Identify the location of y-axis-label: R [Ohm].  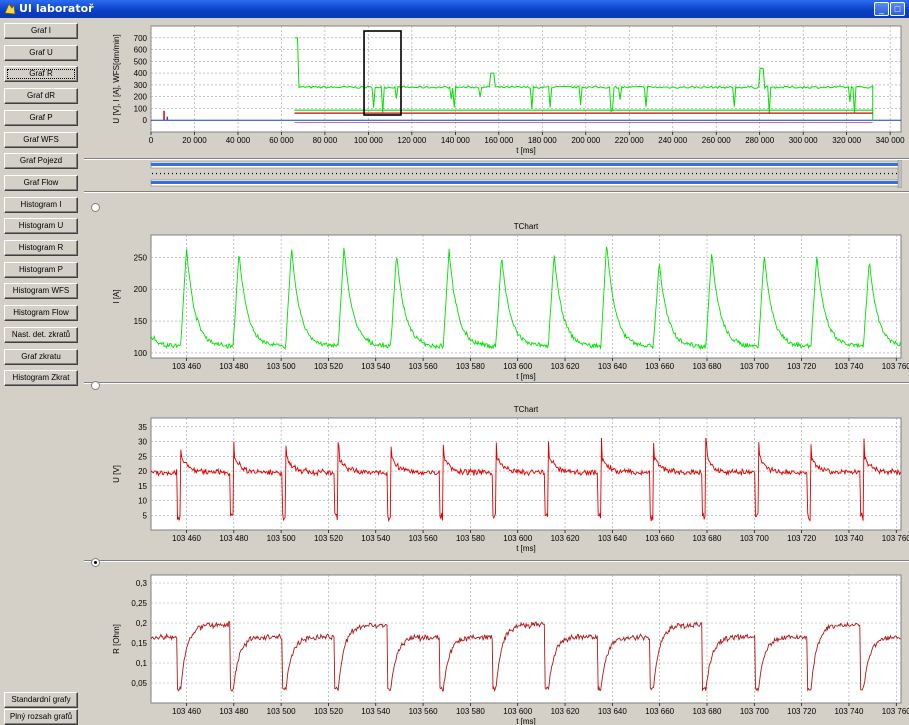
(116, 639).